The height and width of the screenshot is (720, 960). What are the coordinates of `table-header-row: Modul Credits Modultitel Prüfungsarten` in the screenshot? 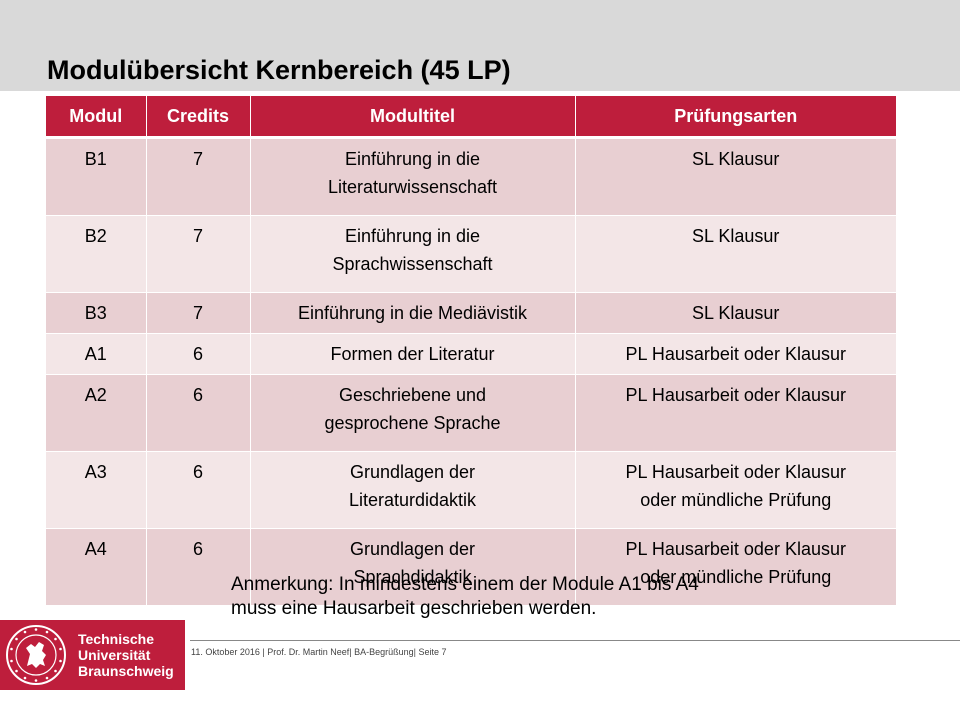 It's located at (471, 117).